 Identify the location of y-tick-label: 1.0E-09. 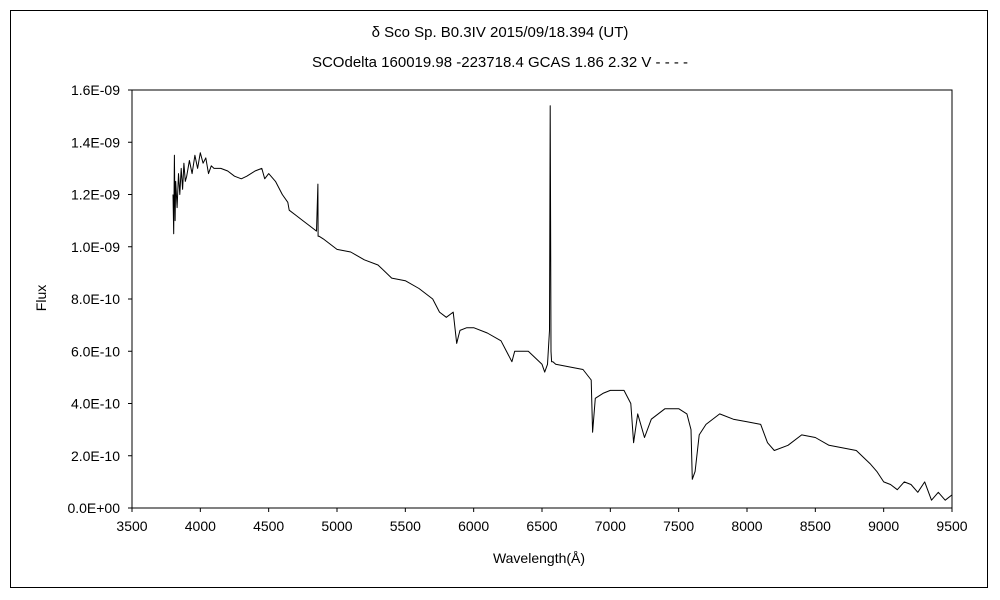
(95, 247).